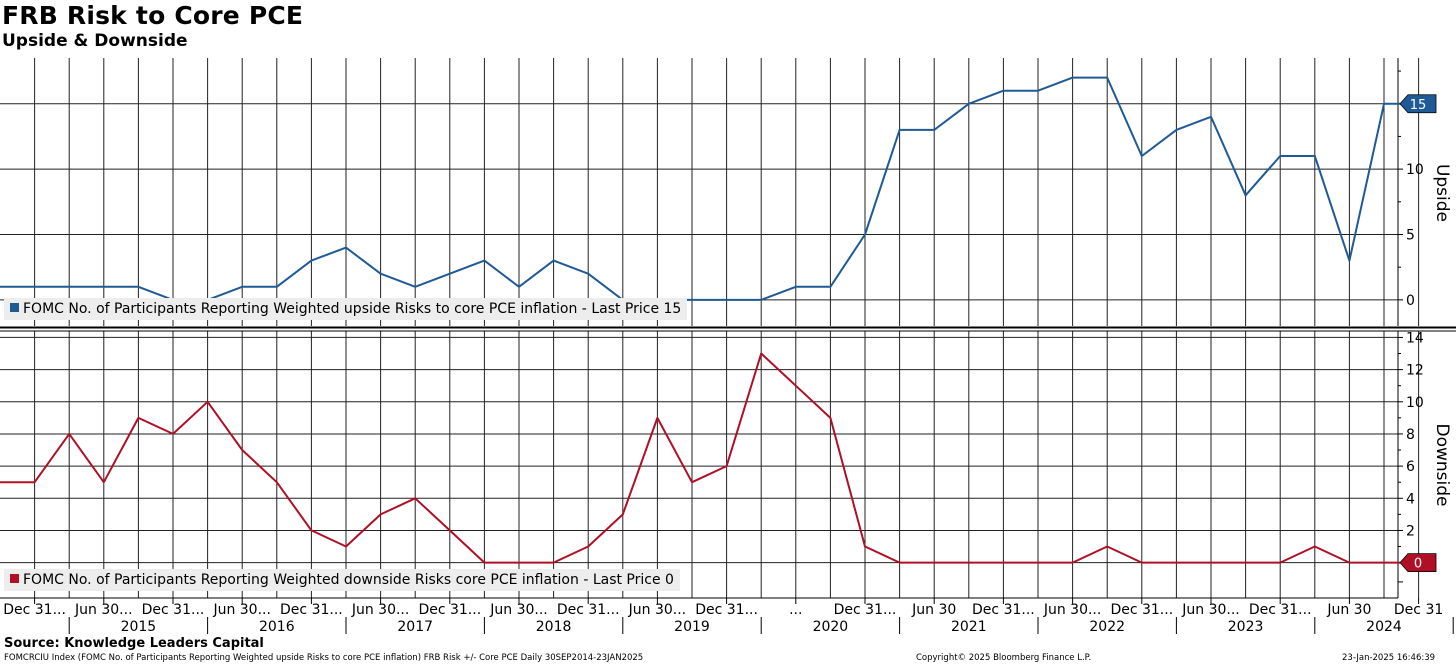 The height and width of the screenshot is (665, 1456). What do you see at coordinates (1410, 499) in the screenshot?
I see `downside-y-tick-label: 4` at bounding box center [1410, 499].